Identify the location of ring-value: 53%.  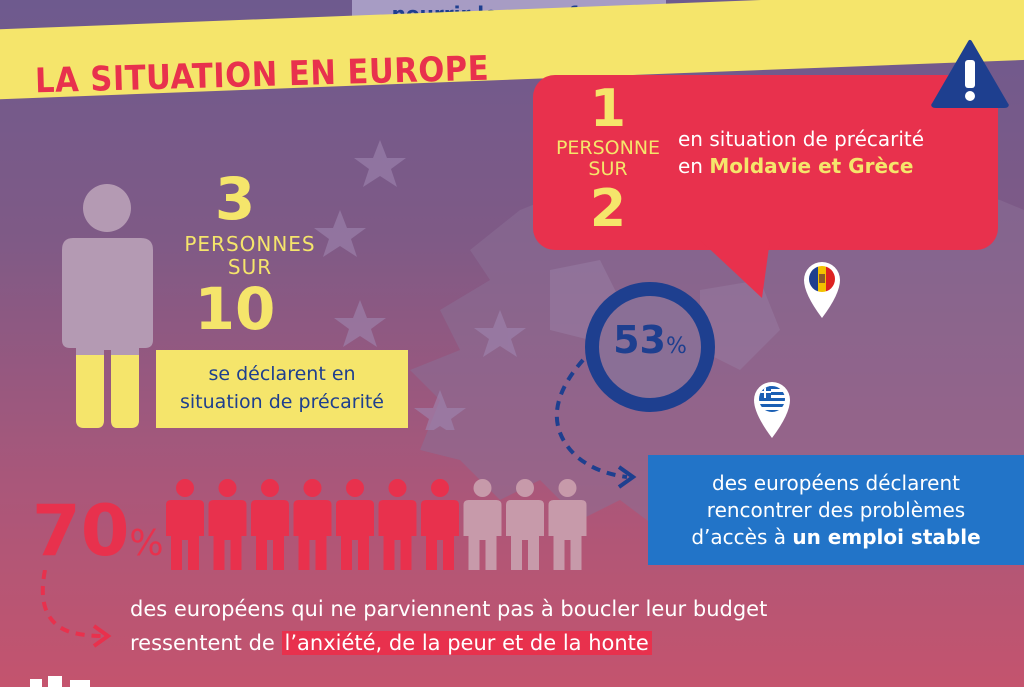
(650, 340).